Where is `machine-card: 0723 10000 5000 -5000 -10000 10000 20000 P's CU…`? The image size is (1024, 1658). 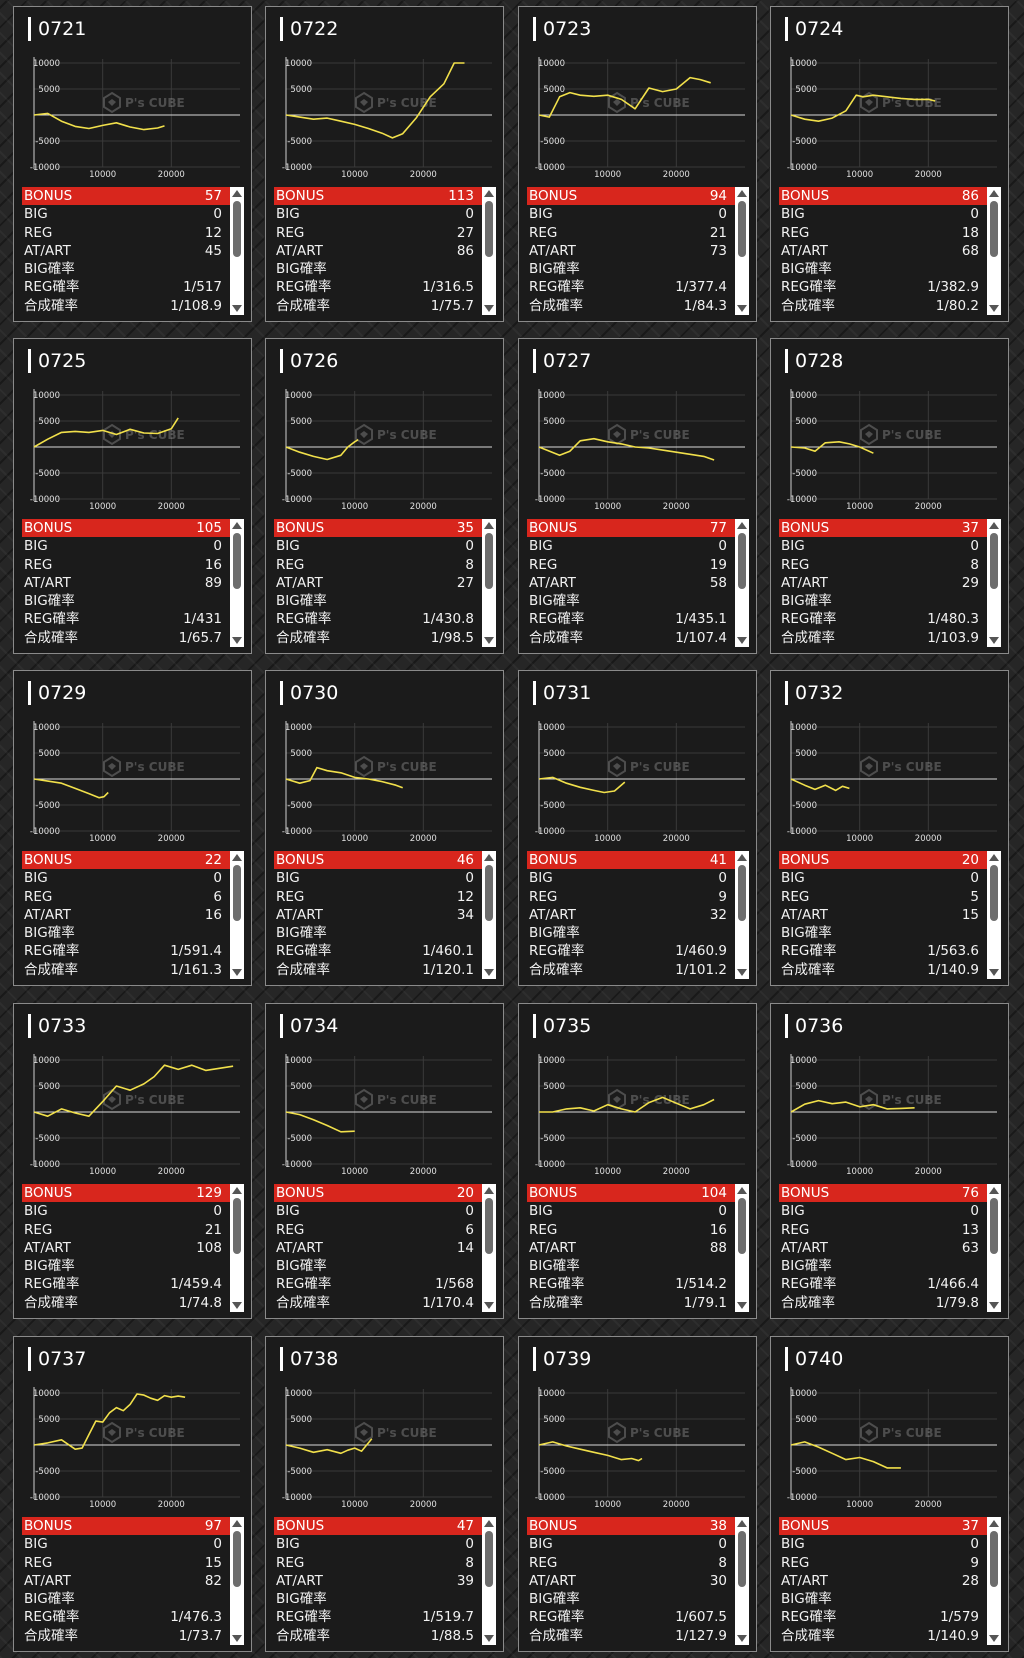 machine-card: 0723 10000 5000 -5000 -10000 10000 20000 P's CU… is located at coordinates (637, 164).